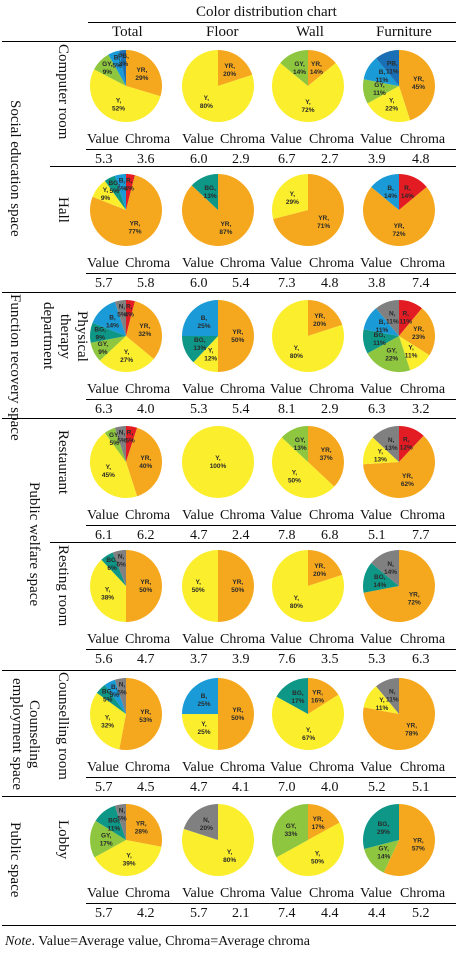 The height and width of the screenshot is (954, 458). Describe the element at coordinates (308, 336) in the screenshot. I see `pie-chart-physical-therapy-department-wall: YR, 20% Y, 80%` at that location.